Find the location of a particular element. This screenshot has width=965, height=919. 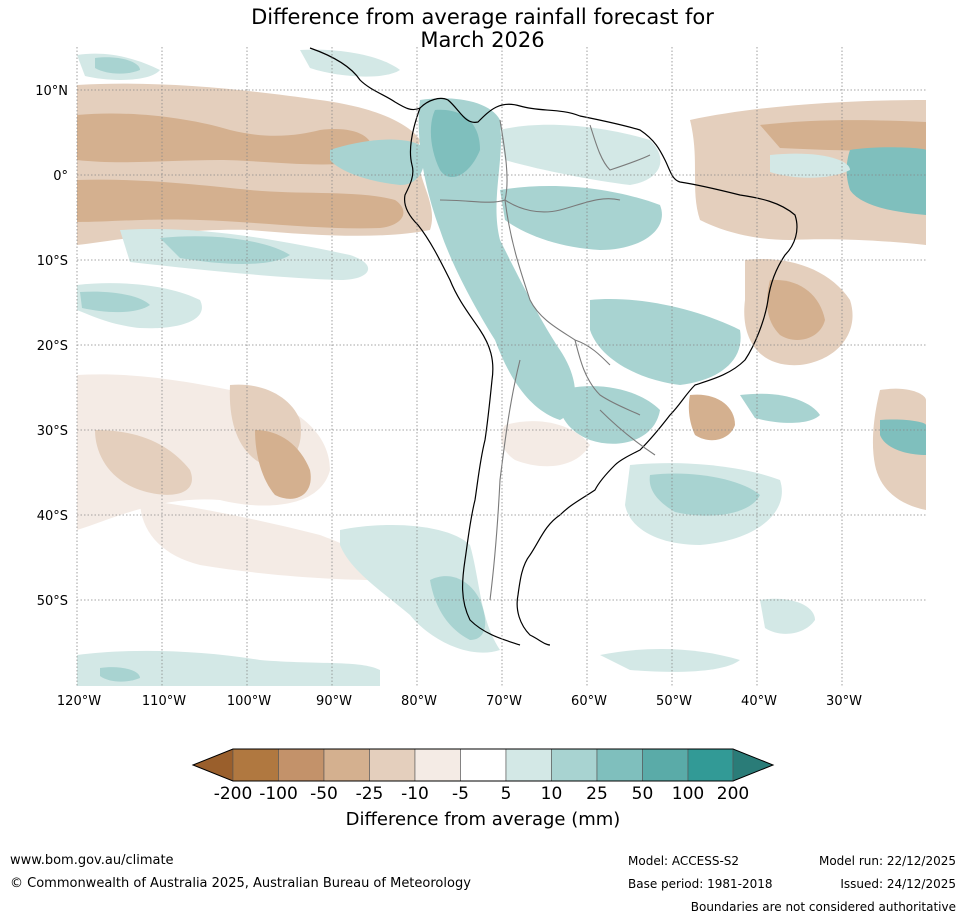

colorbar-tick-minus-200: -200 is located at coordinates (233, 794).